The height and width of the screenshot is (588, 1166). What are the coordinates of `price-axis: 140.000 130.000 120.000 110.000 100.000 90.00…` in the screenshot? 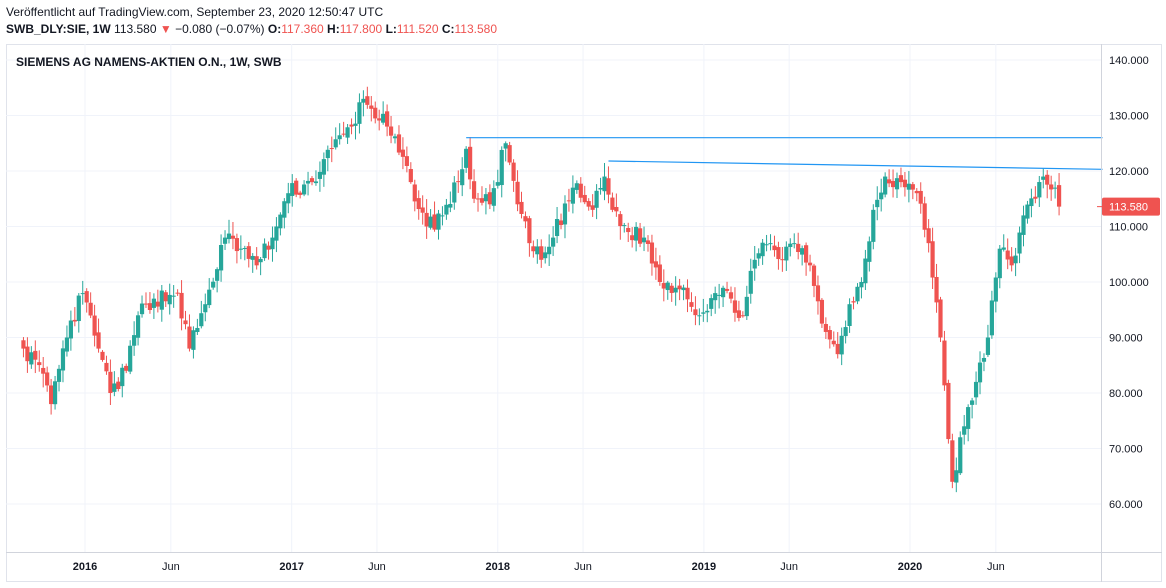 It's located at (1129, 283).